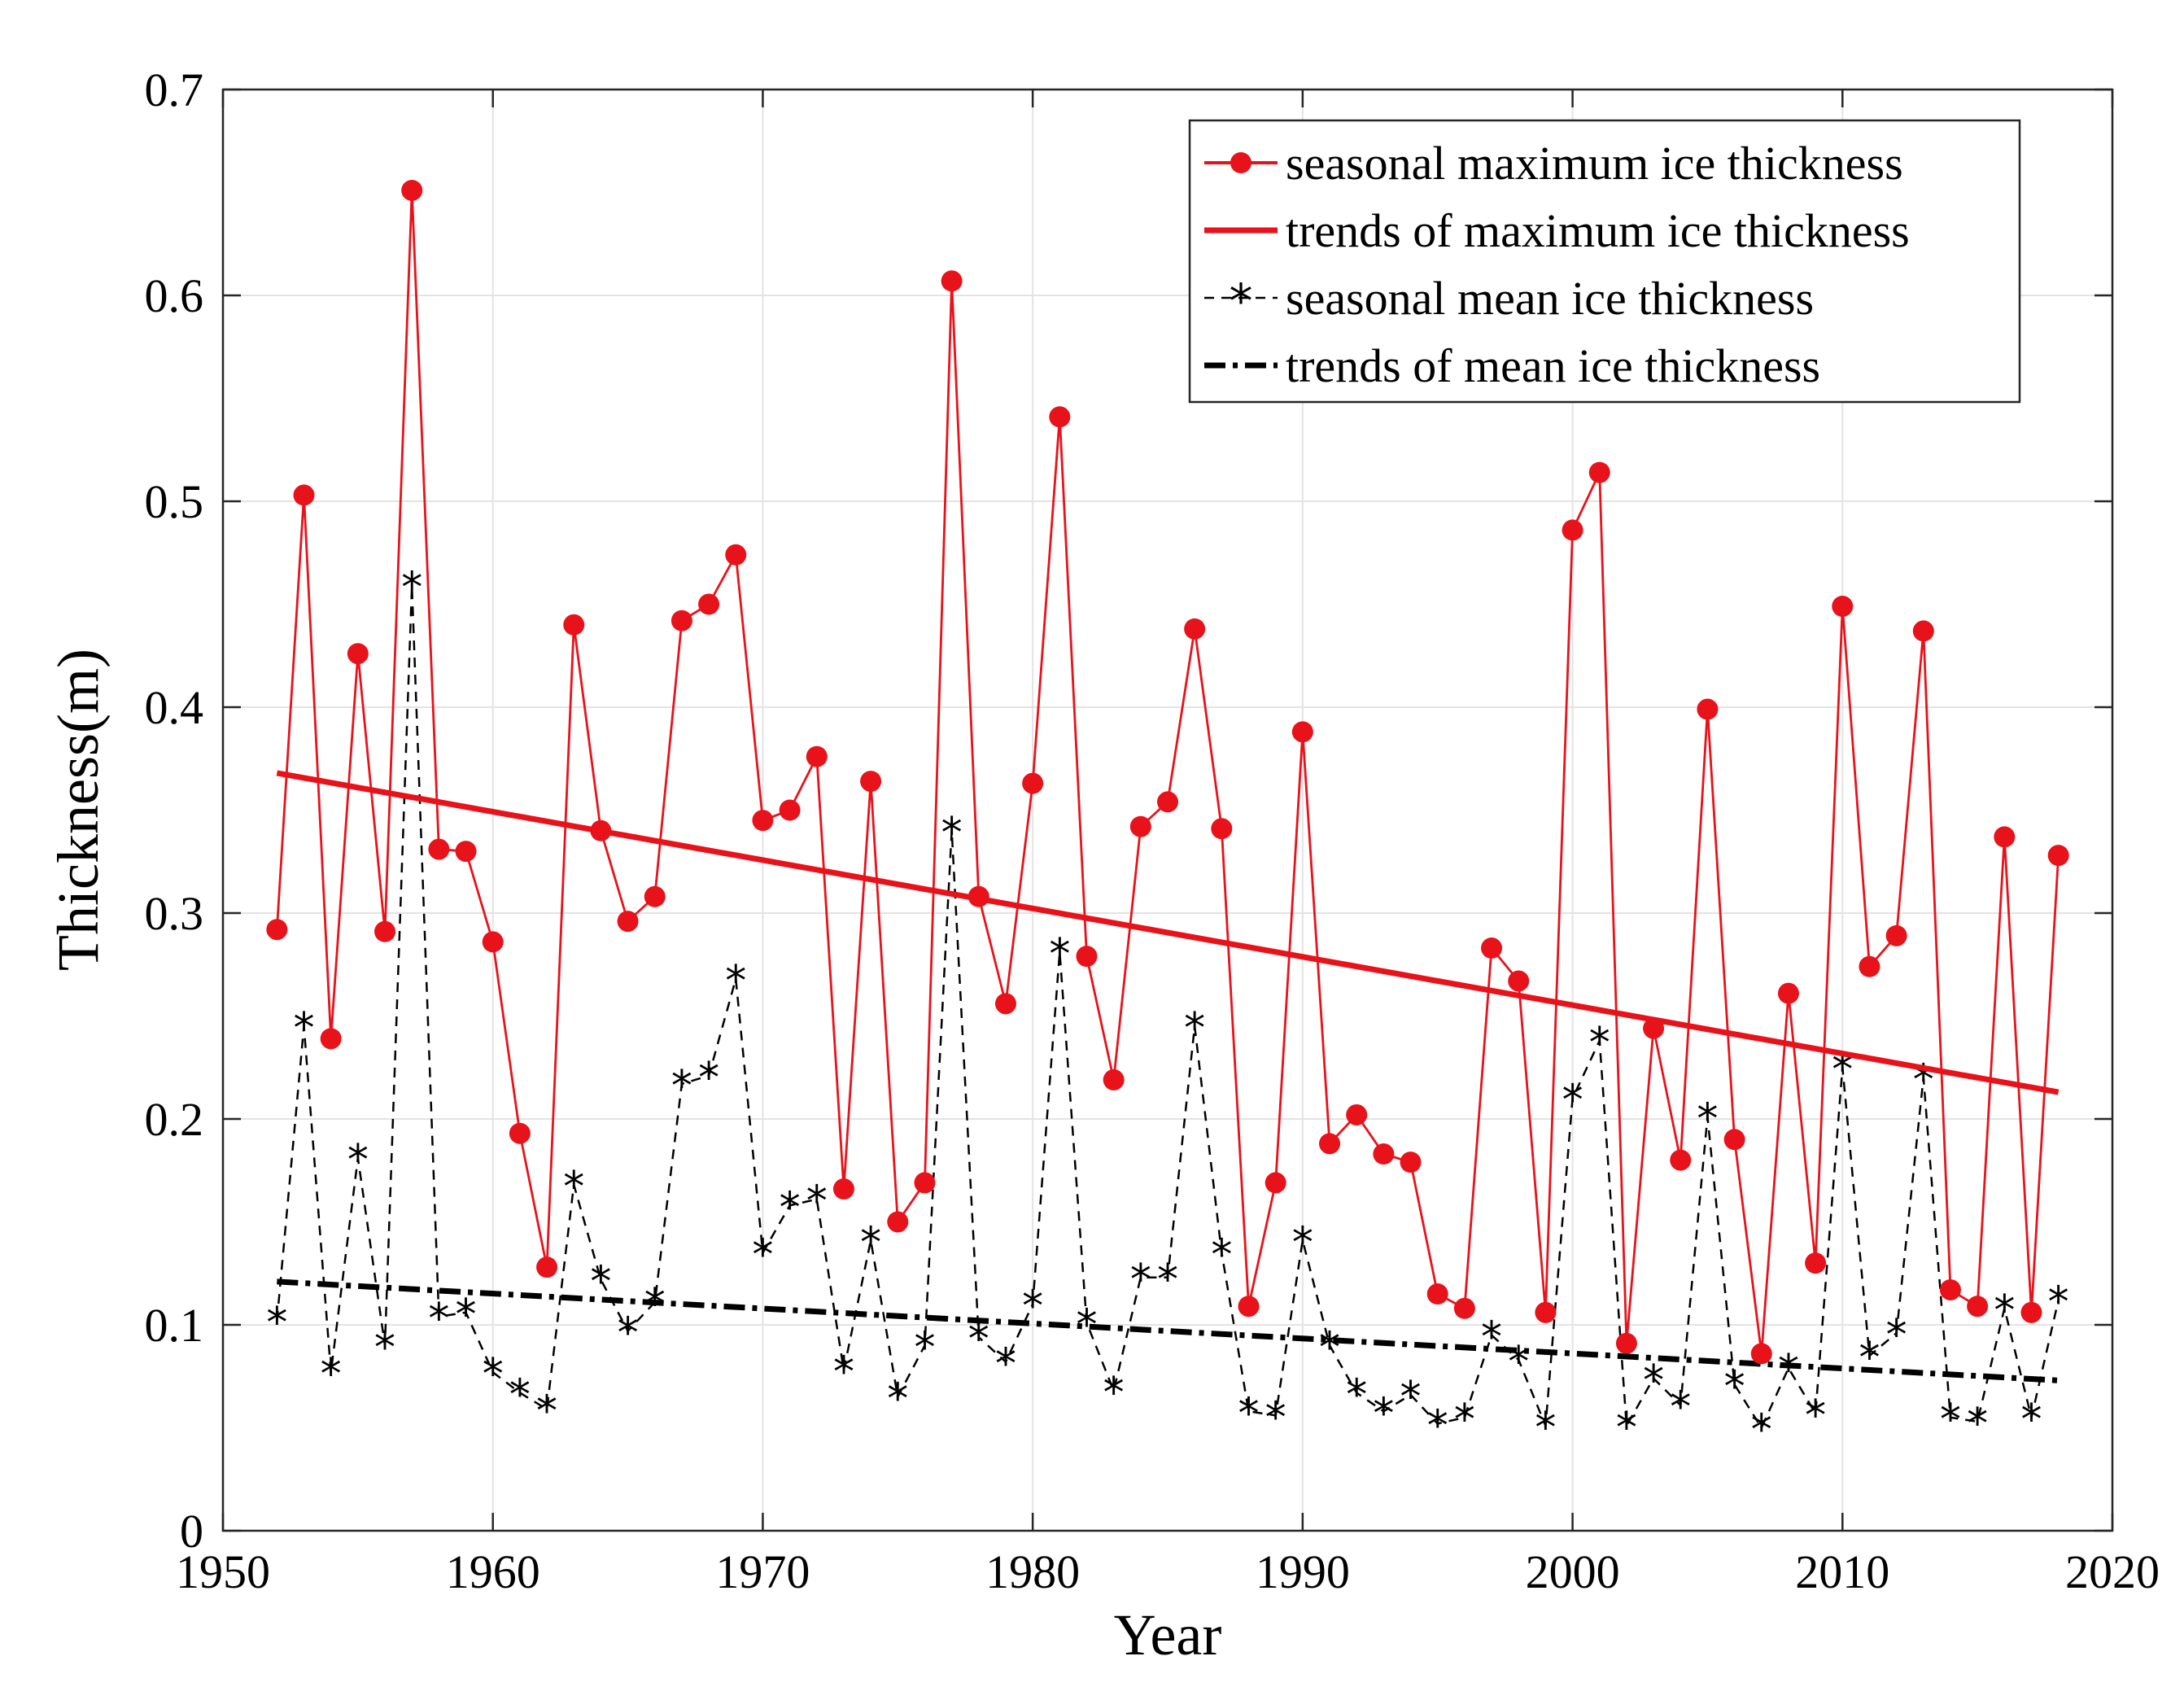 The width and height of the screenshot is (2184, 1700). I want to click on legend-label-mean-trend: trends of mean ice thickness, so click(1553, 365).